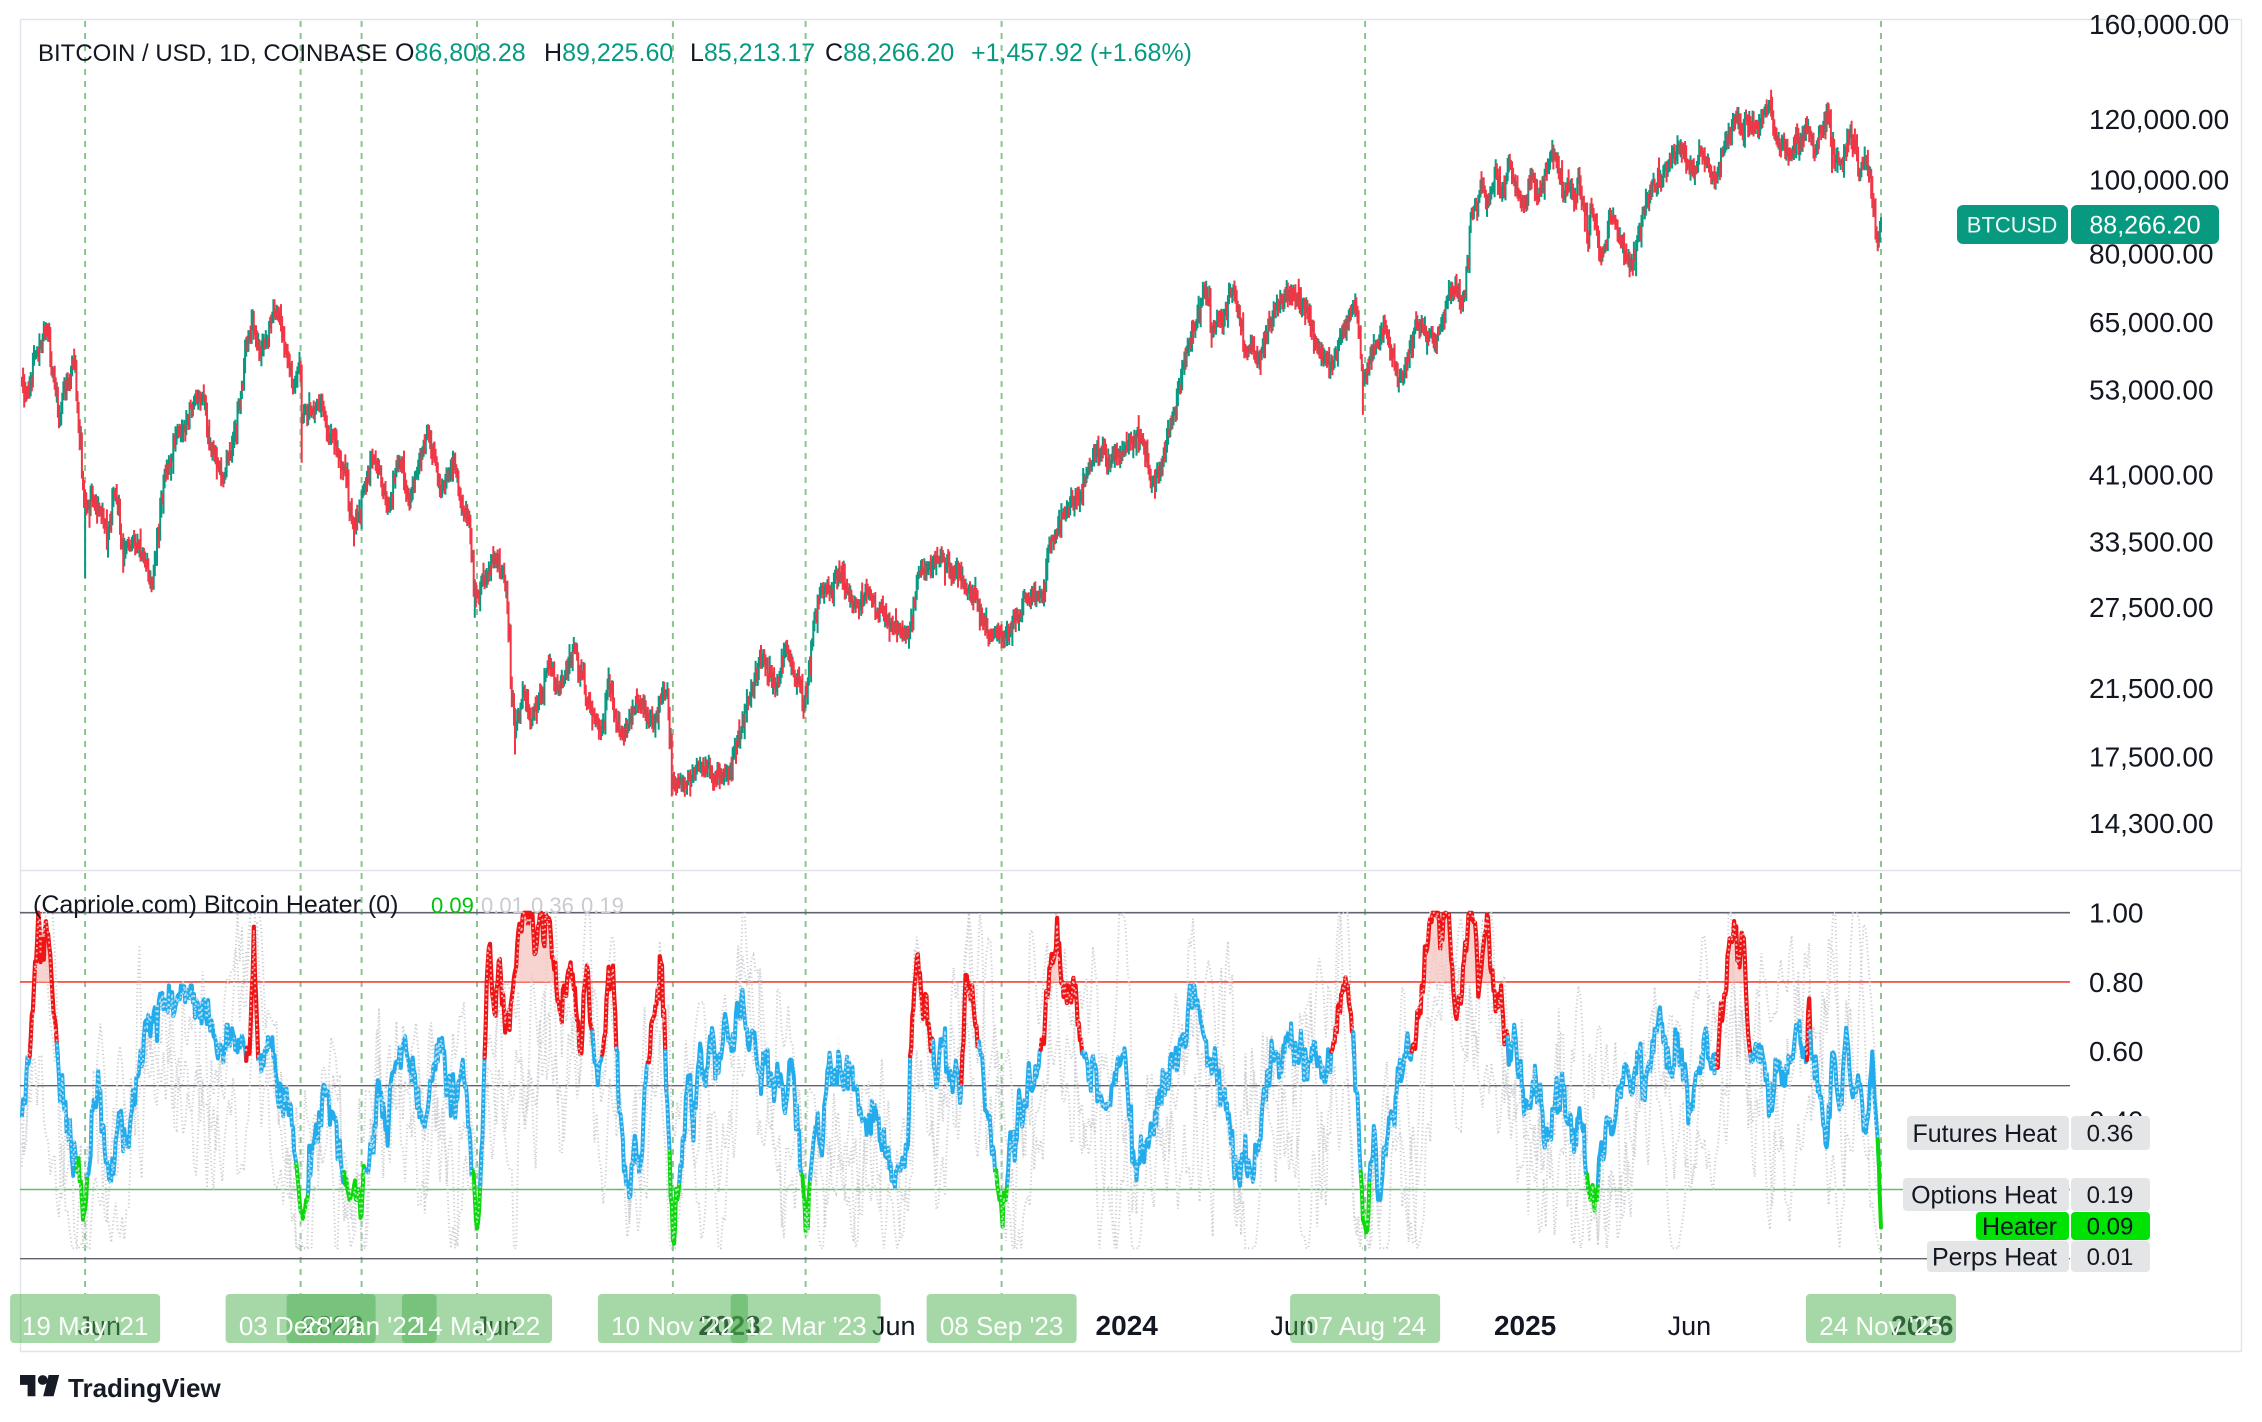  Describe the element at coordinates (608, 53) in the screenshot. I see `svg-text: H89,225.60` at that location.